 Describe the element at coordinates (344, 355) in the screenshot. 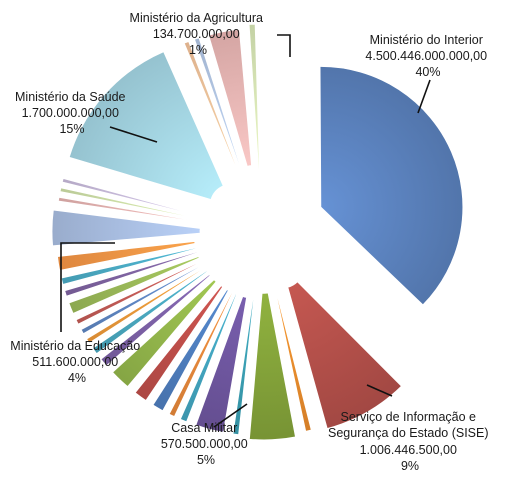

I see `slice-servico-de-informacao-e-seguranca-do-estado-sise` at that location.